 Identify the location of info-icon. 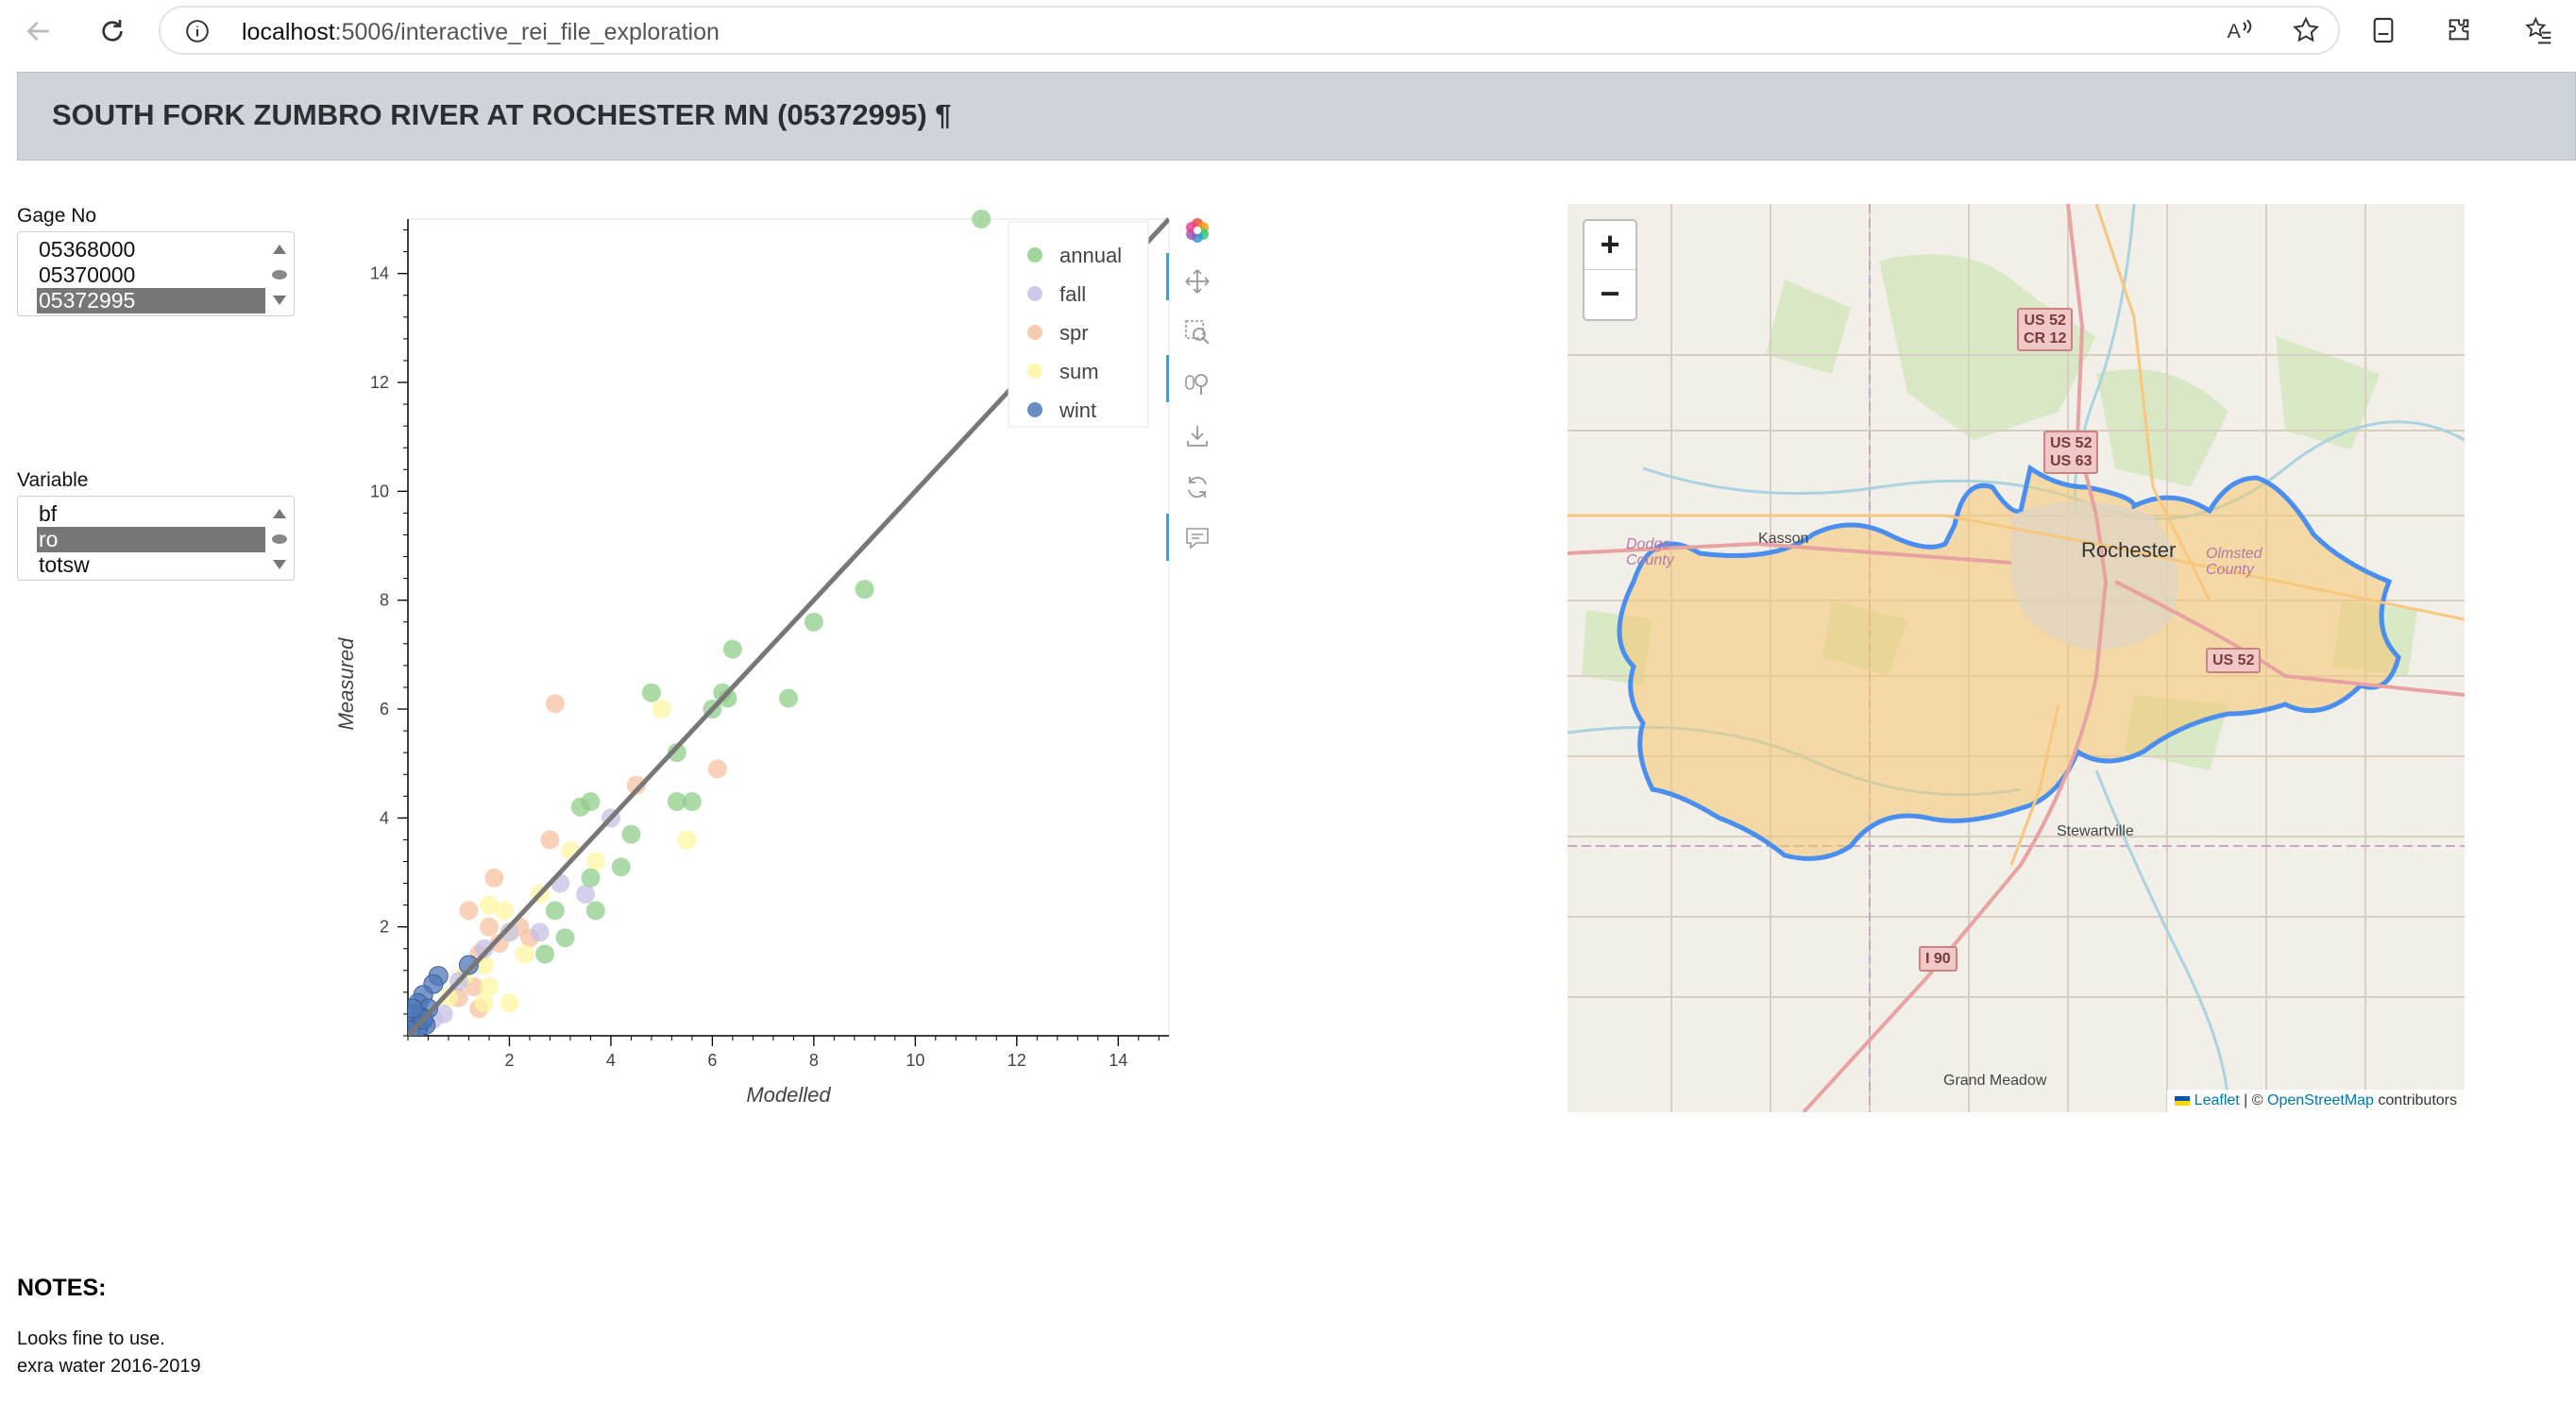
(197, 31).